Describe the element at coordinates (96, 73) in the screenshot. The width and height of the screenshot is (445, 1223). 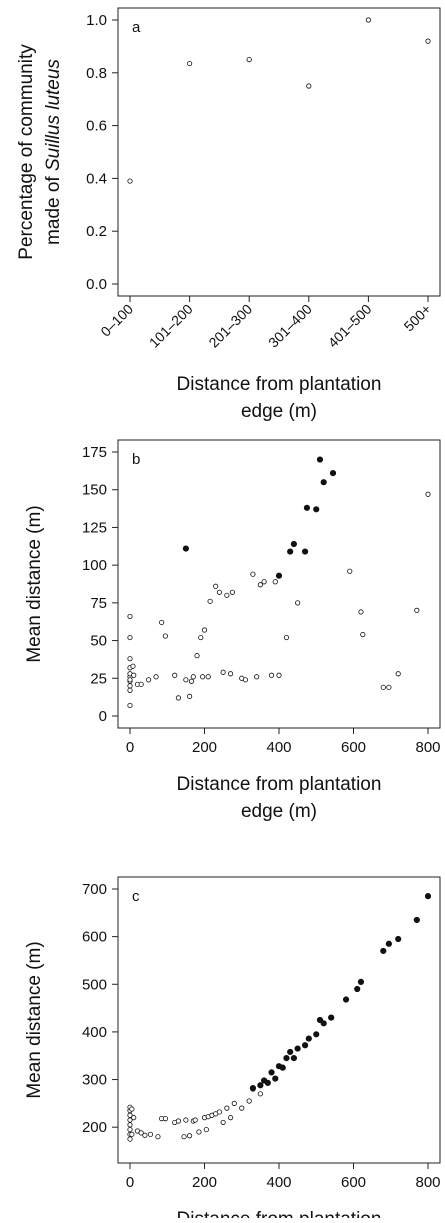
I see `y-tick-label: 0.8` at that location.